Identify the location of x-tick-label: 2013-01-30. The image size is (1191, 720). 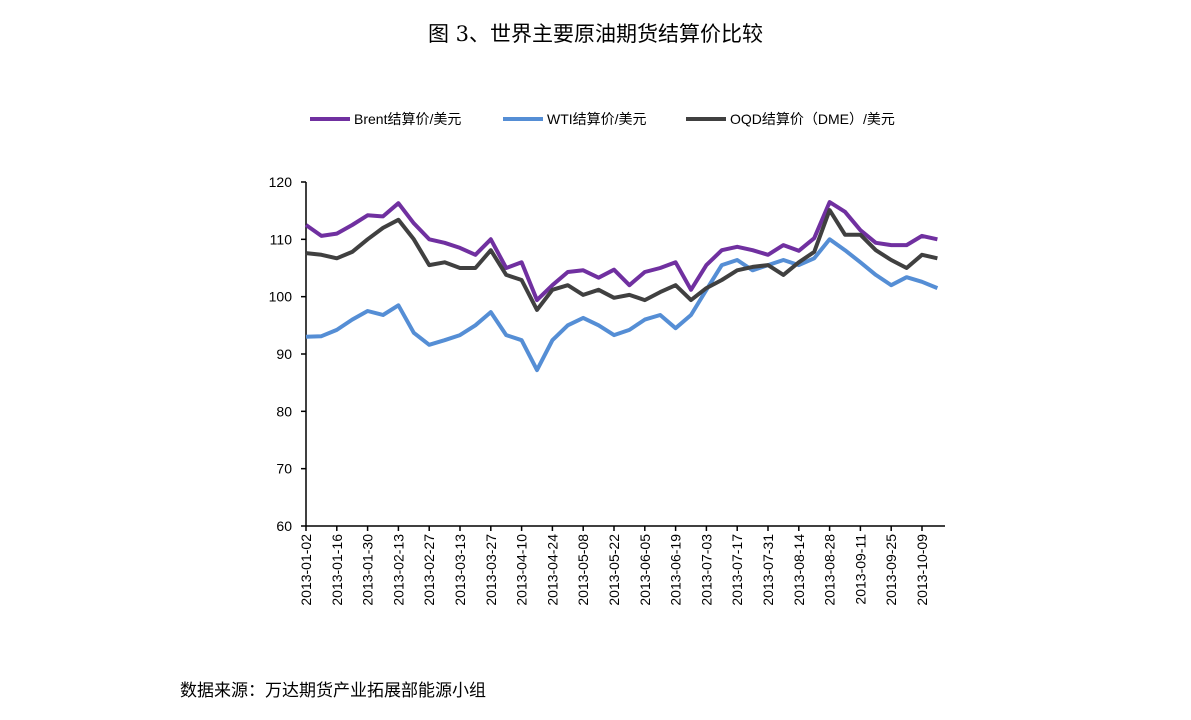
(368, 570).